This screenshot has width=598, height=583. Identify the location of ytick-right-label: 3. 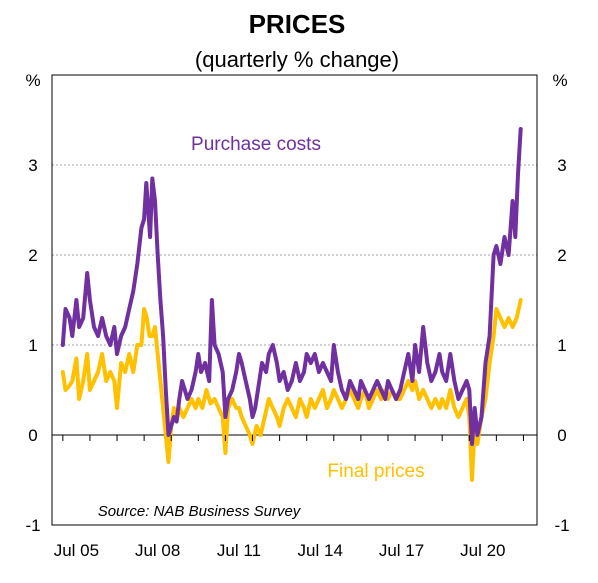
(561, 165).